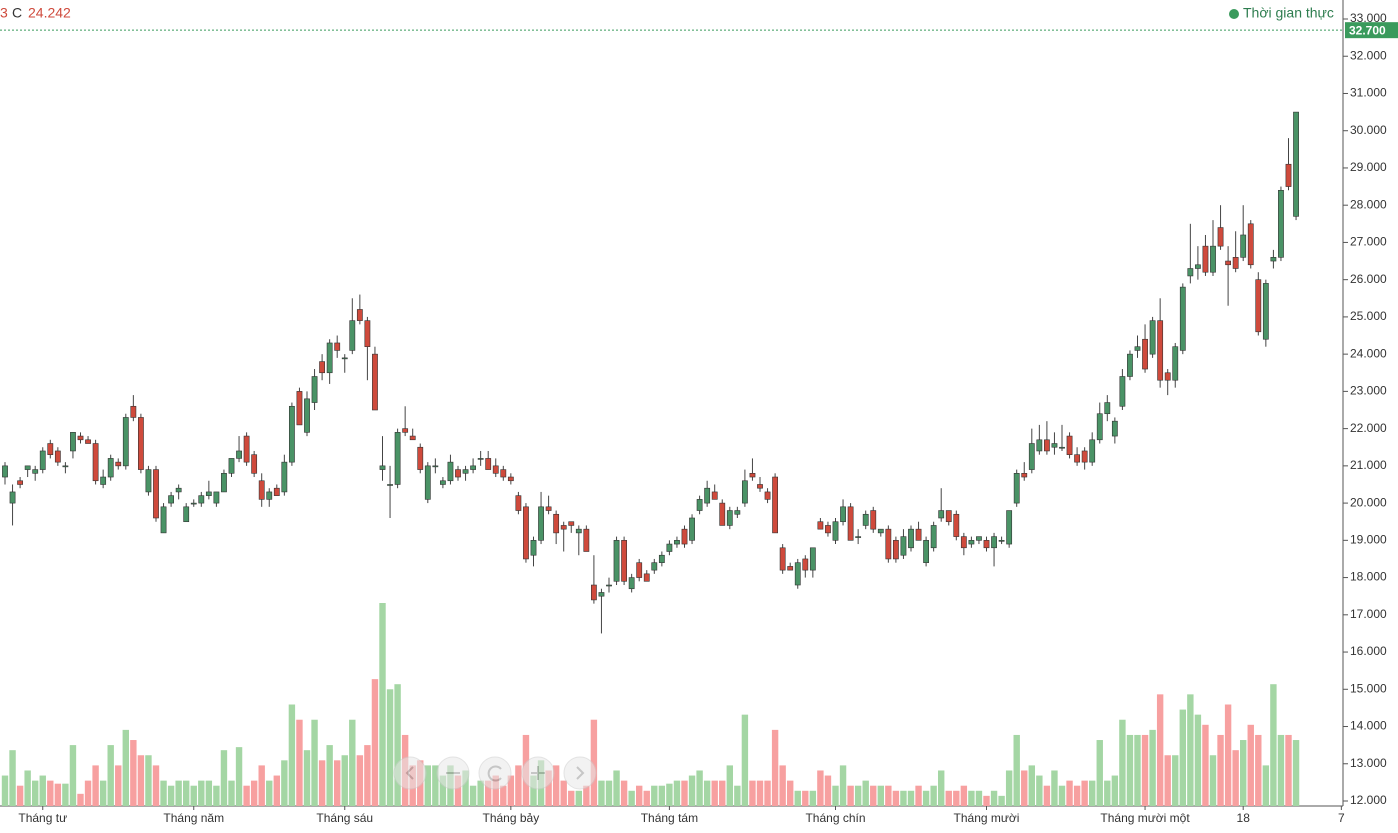 The width and height of the screenshot is (1398, 833). Describe the element at coordinates (495, 773) in the screenshot. I see `reset-button` at that location.